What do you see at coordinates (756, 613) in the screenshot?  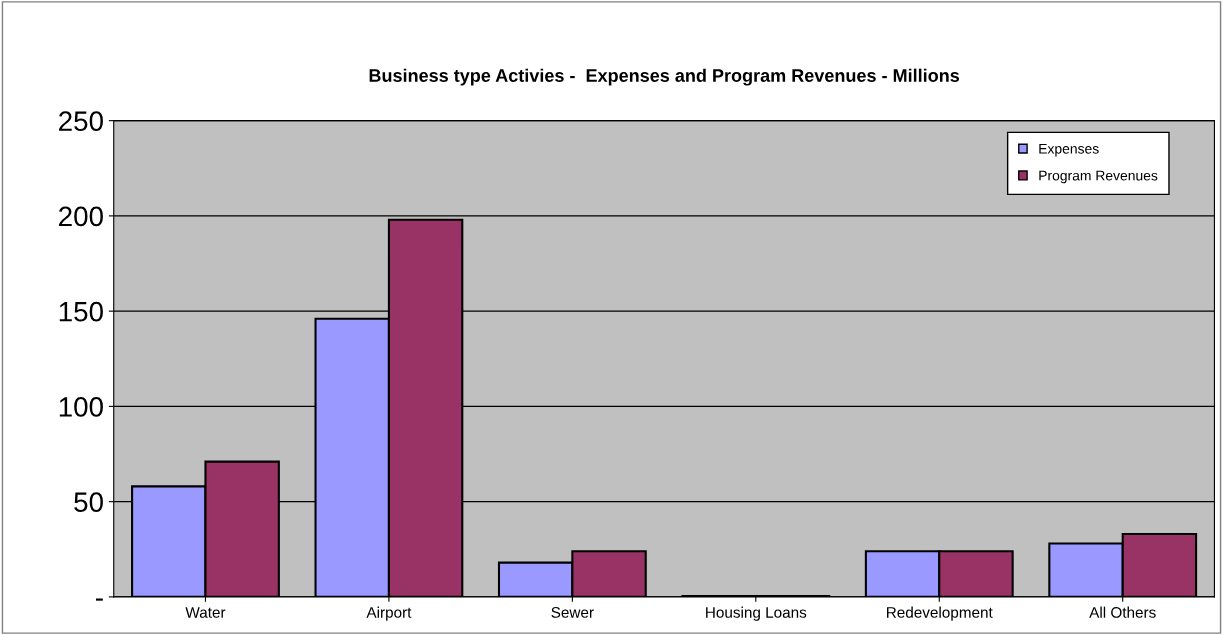 I see `x-tick-label: Housing Loans` at bounding box center [756, 613].